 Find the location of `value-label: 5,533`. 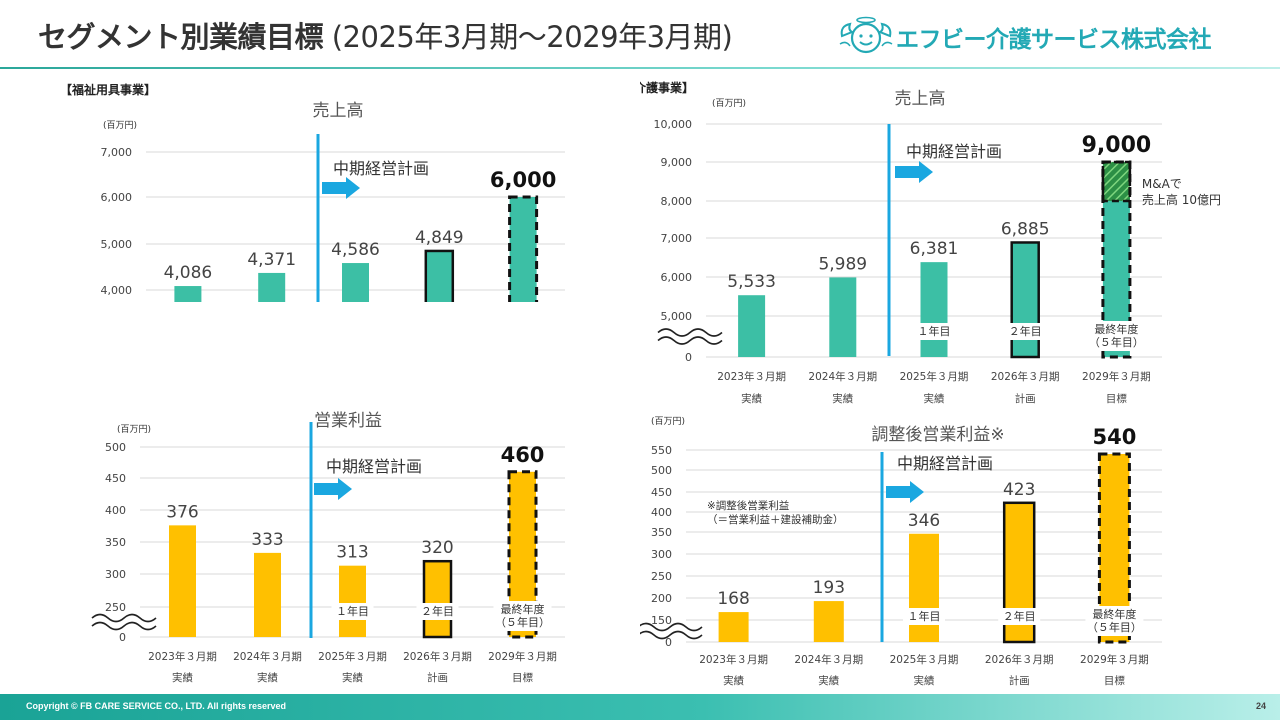

value-label: 5,533 is located at coordinates (751, 282).